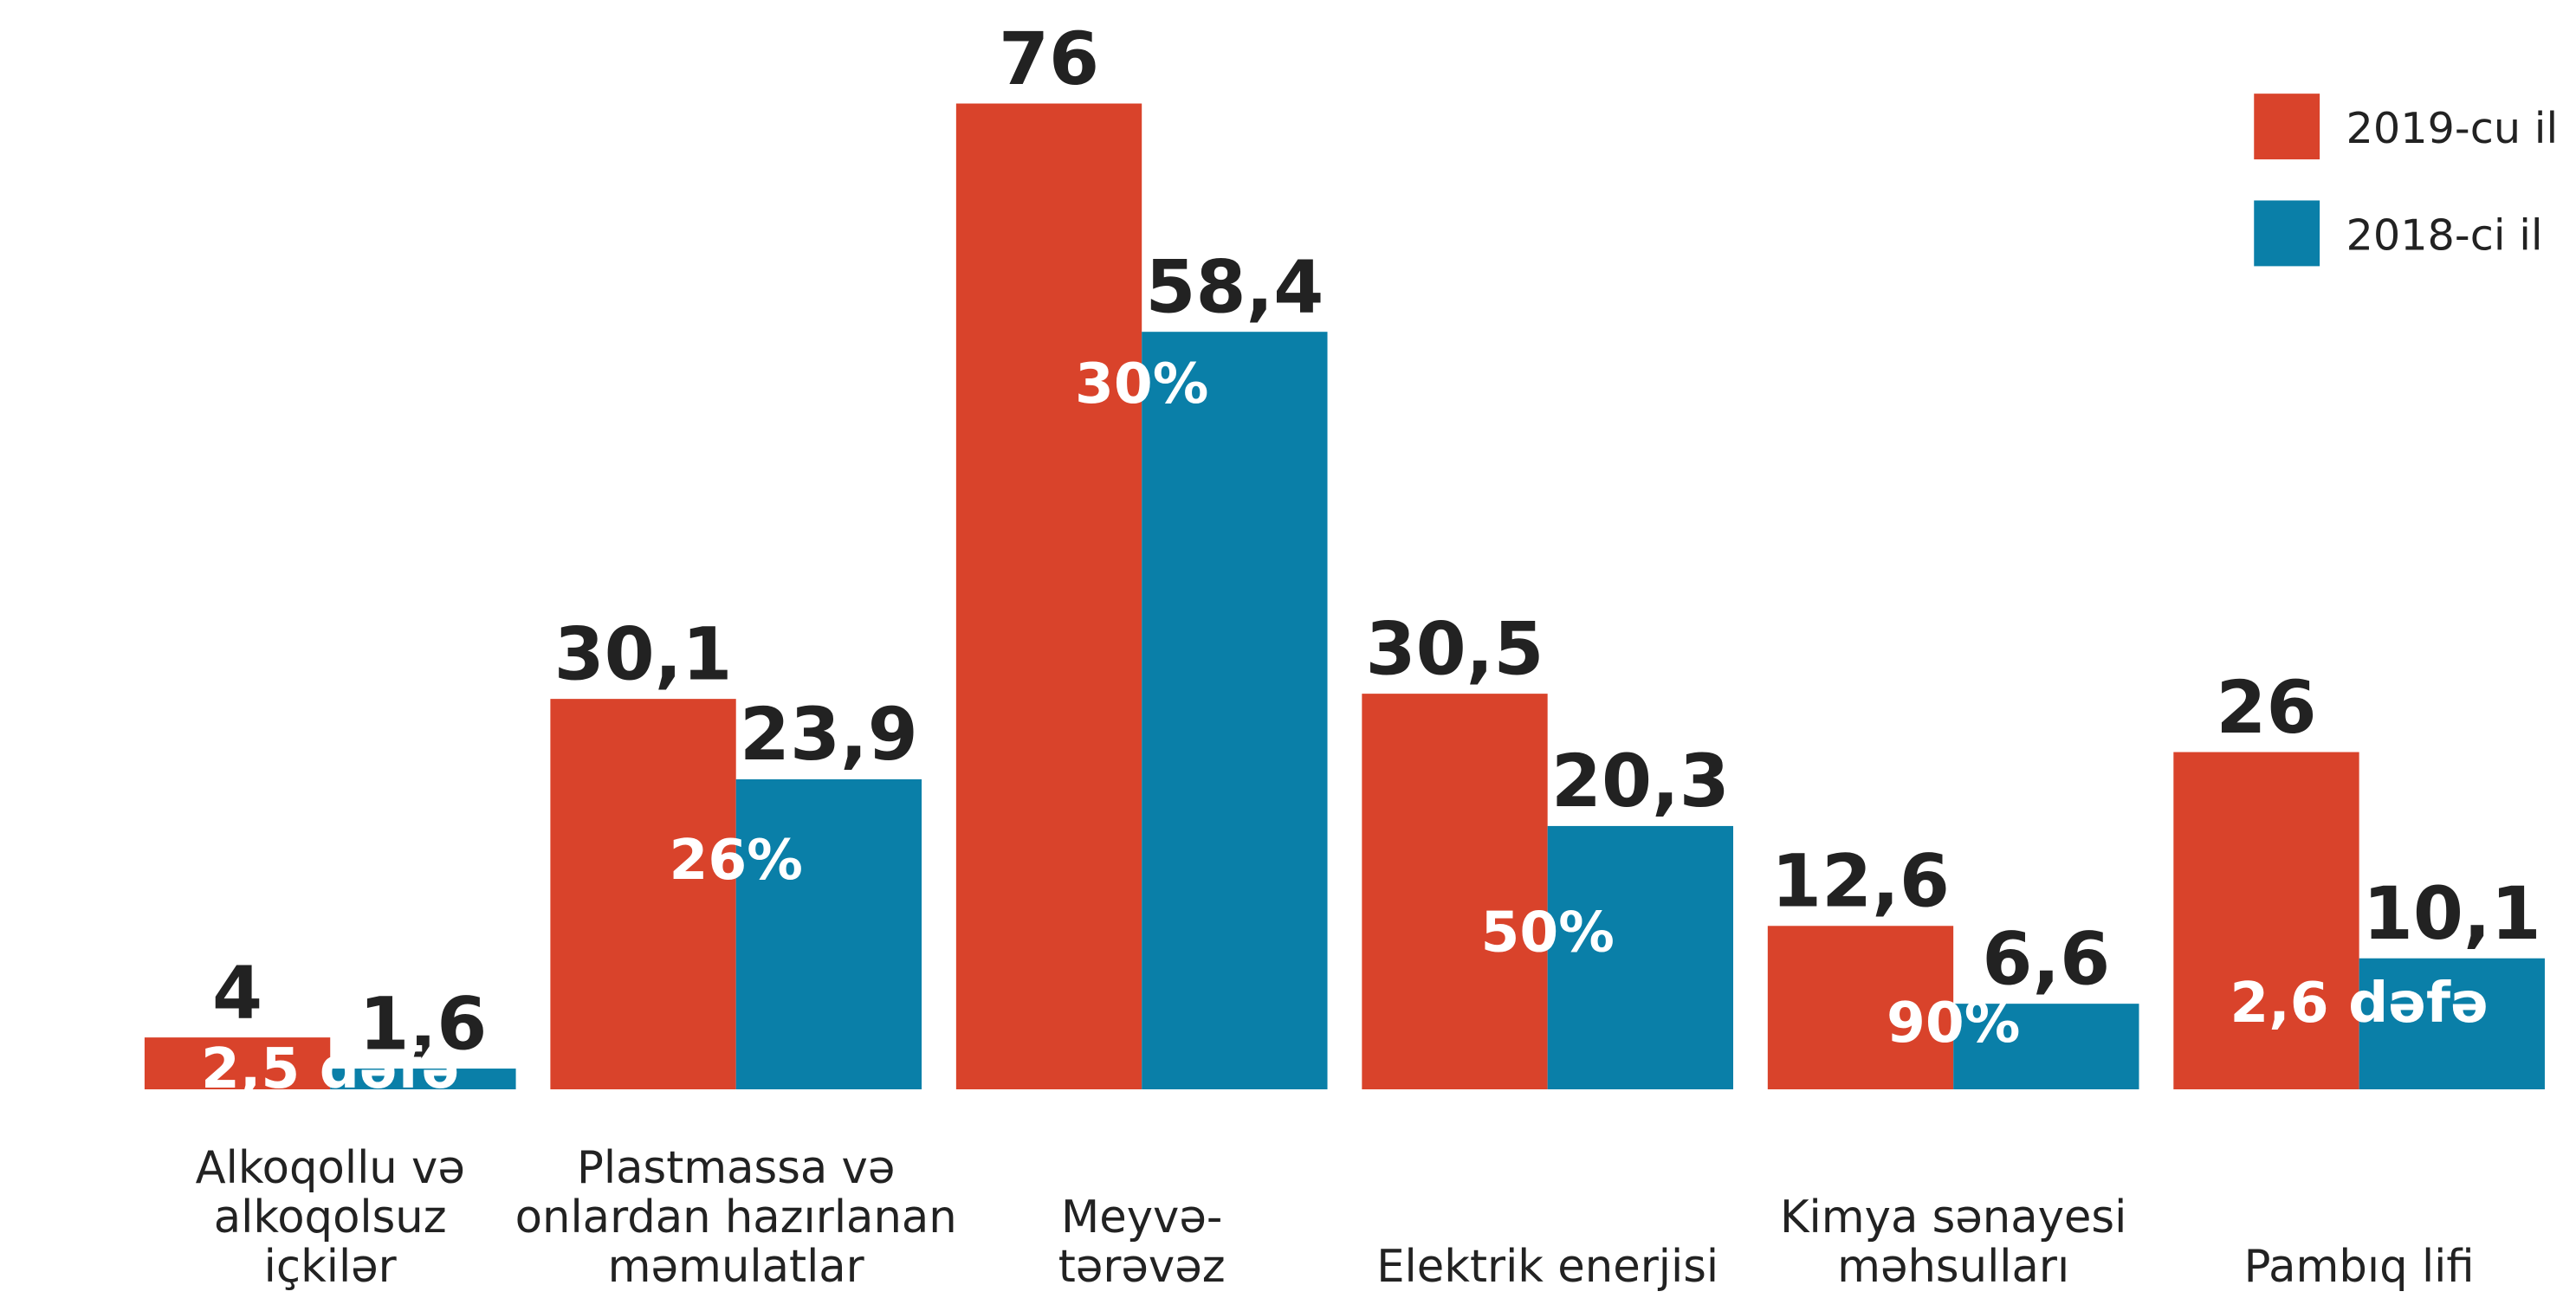  I want to click on annotation: 50%, so click(1547, 933).